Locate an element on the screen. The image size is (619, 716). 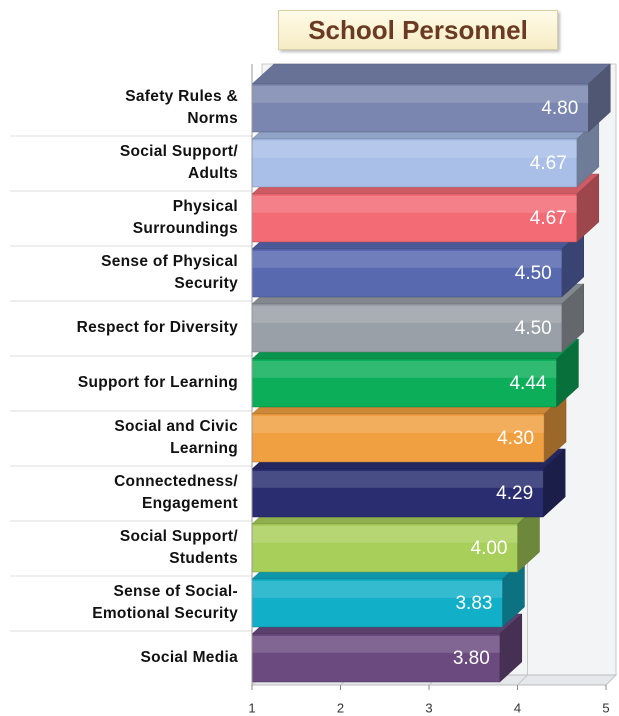
category-label: Social Media is located at coordinates (189, 657).